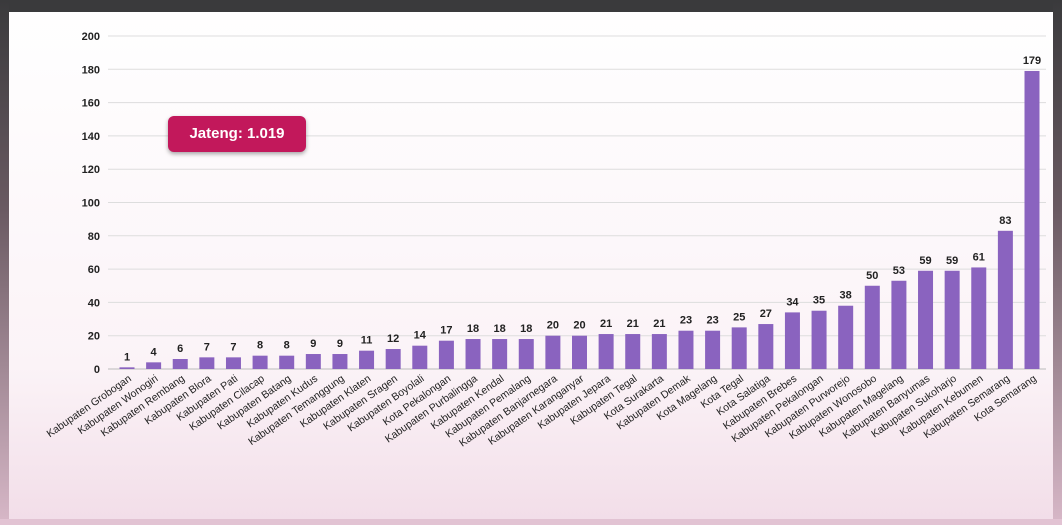 The image size is (1062, 525). What do you see at coordinates (531, 522) in the screenshot?
I see `frame-bottom-bar` at bounding box center [531, 522].